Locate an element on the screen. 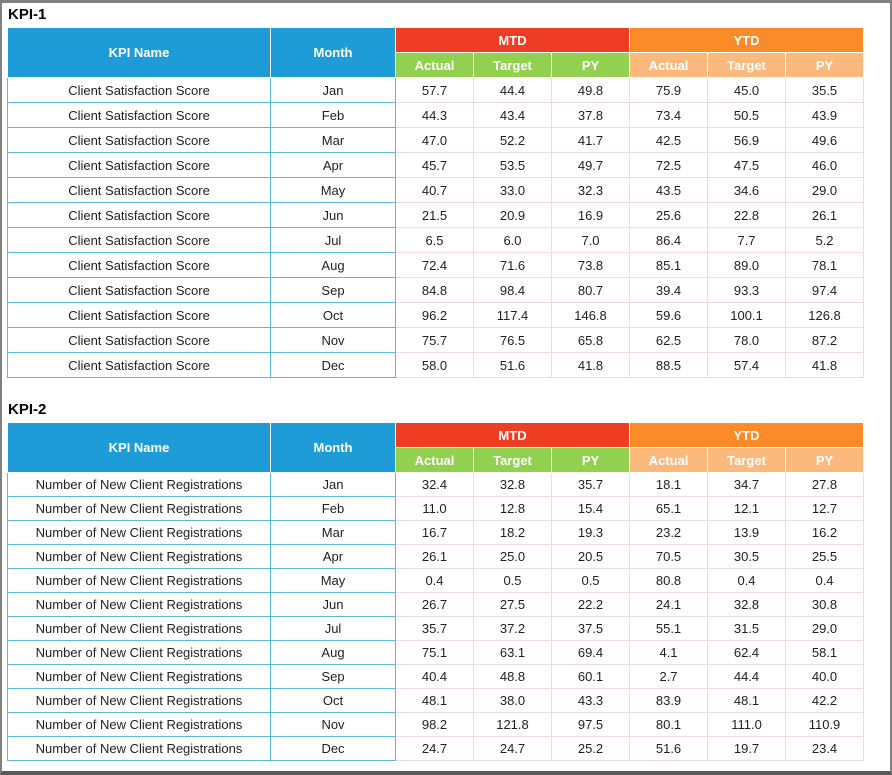 Image resolution: width=892 pixels, height=775 pixels. value-cell: 30.5 is located at coordinates (747, 556).